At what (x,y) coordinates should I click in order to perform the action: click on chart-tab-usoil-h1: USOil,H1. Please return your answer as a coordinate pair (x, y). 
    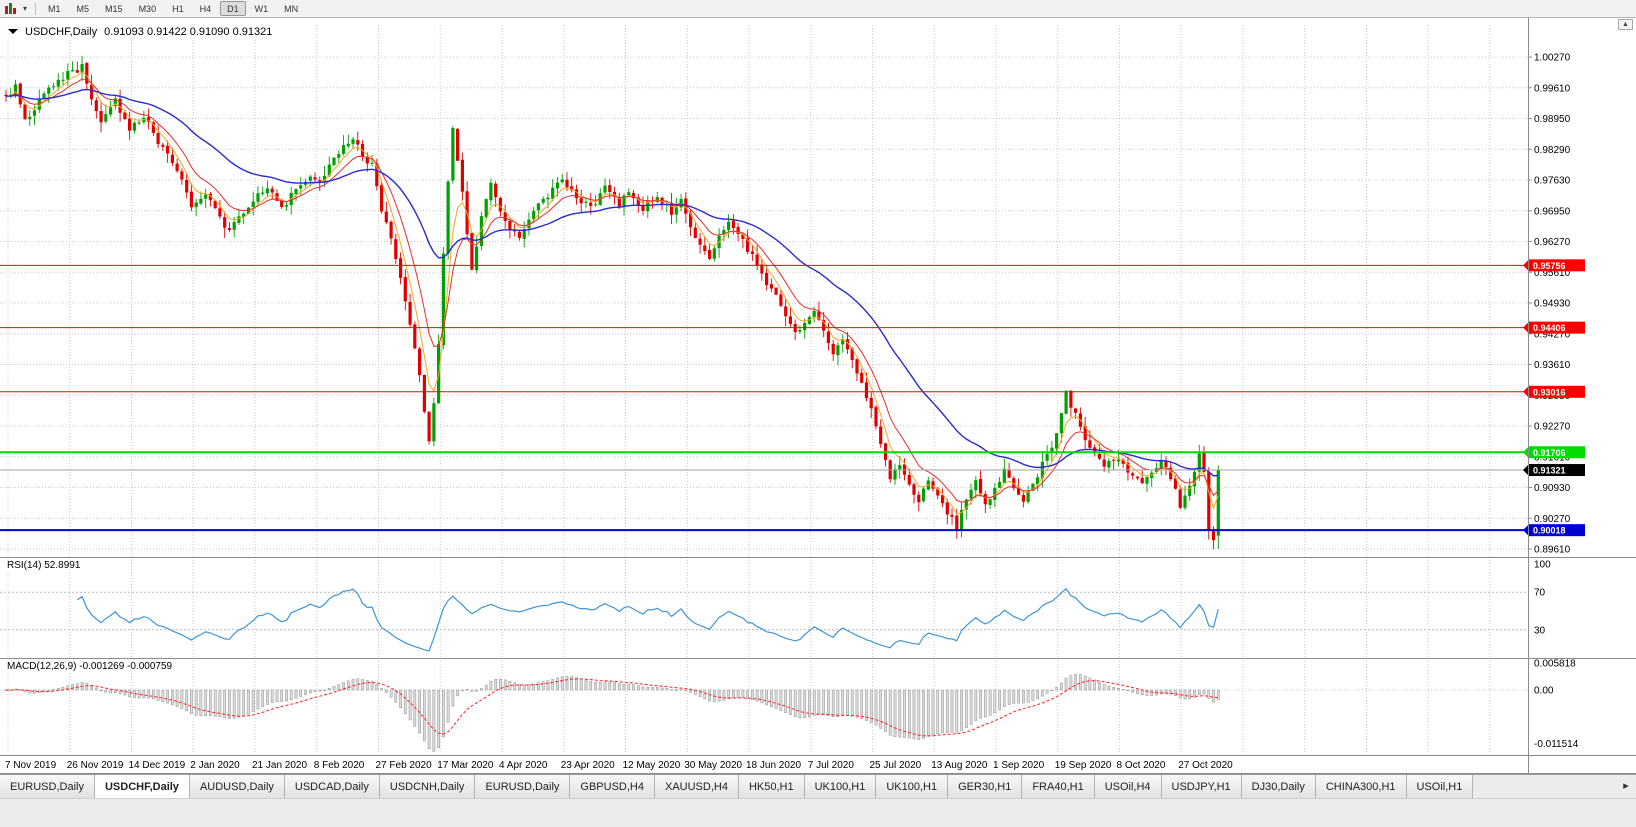
    Looking at the image, I should click on (1440, 786).